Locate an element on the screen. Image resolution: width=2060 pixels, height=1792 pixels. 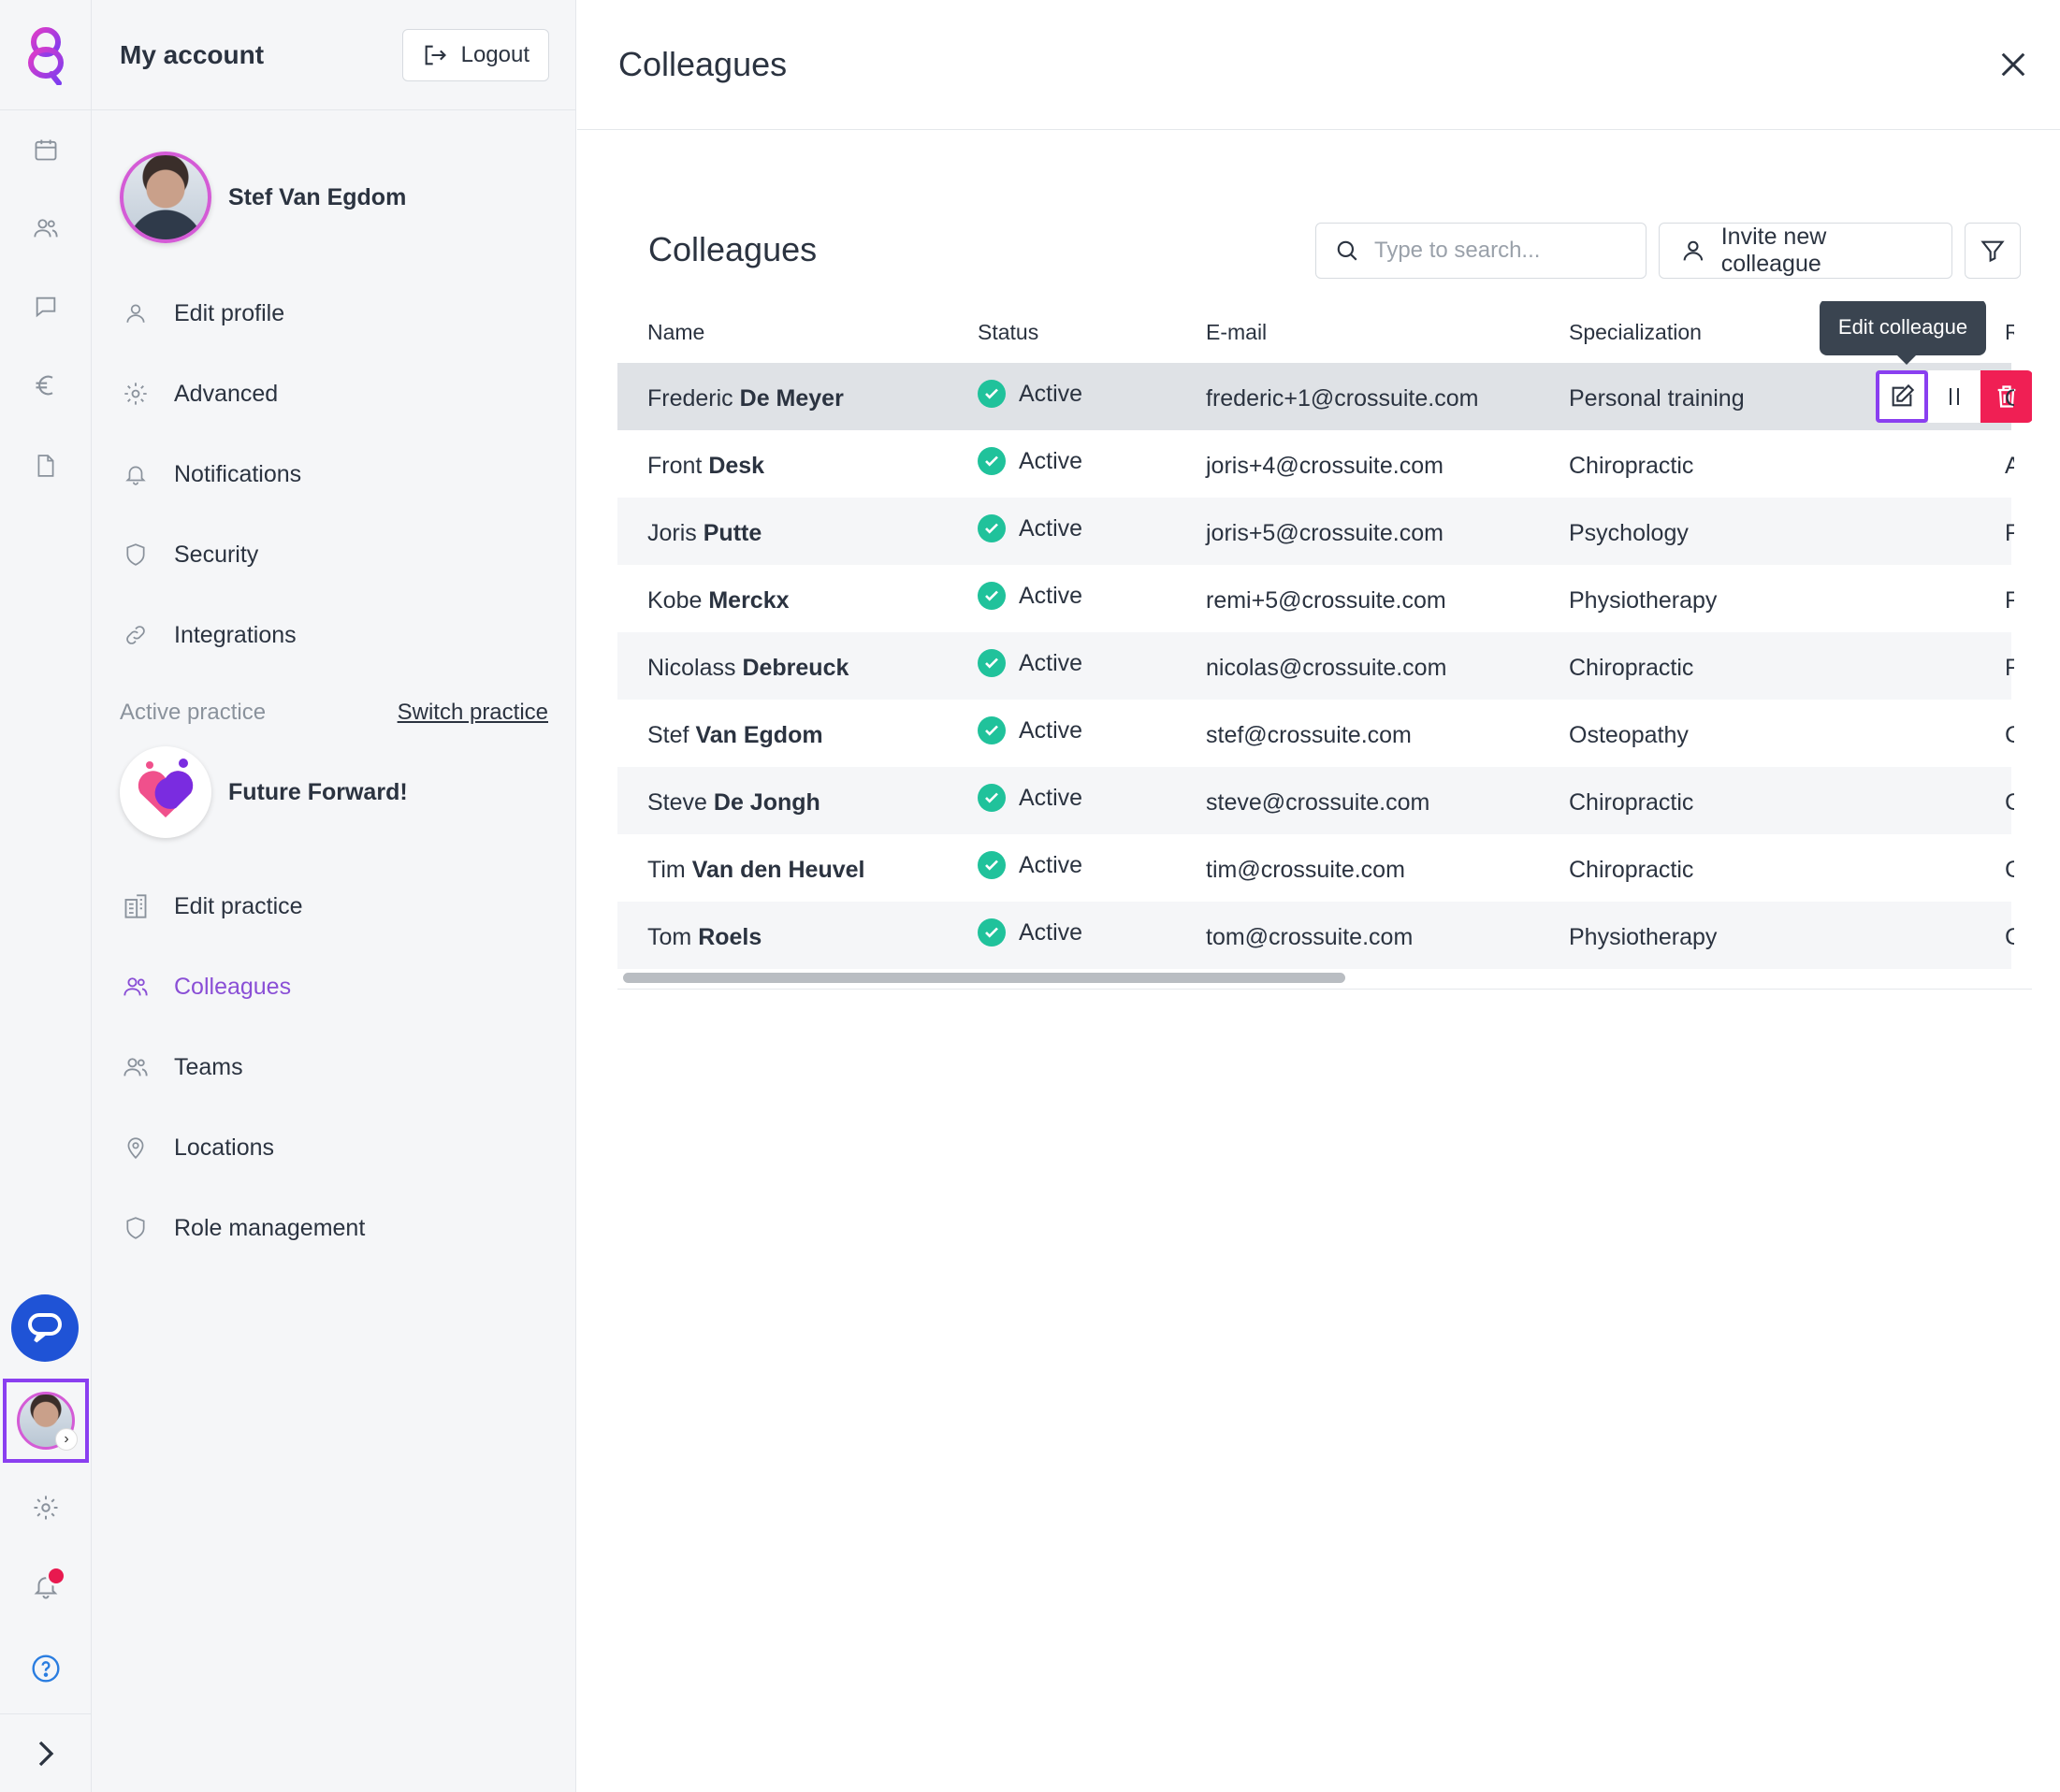
invite-label: Invite new colleague is located at coordinates (1773, 251).